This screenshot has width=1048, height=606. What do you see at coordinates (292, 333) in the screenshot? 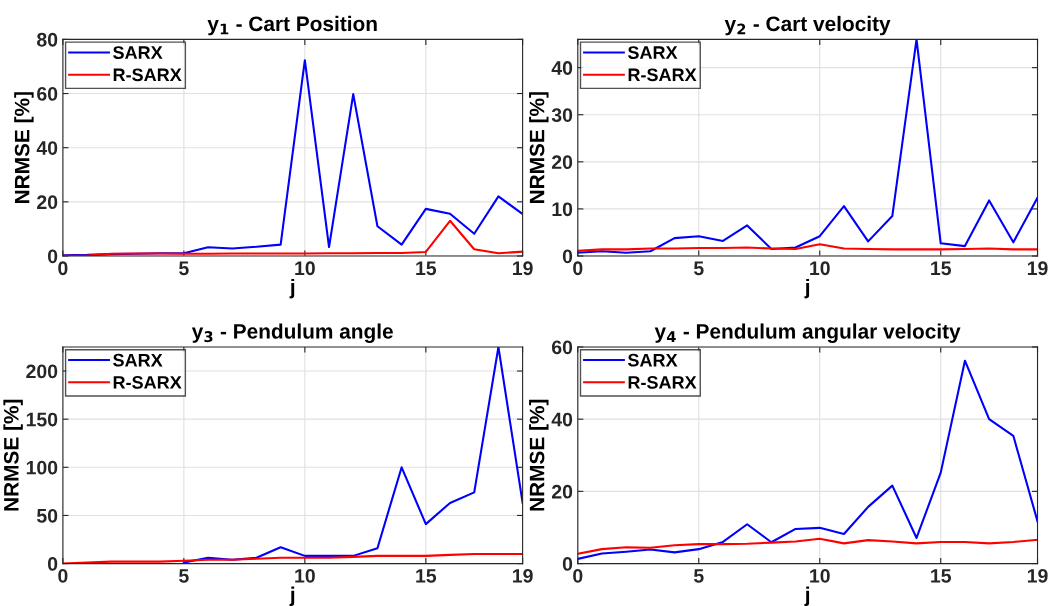
I see `chart-title: y$_{3}$ - Pendulum angle` at bounding box center [292, 333].